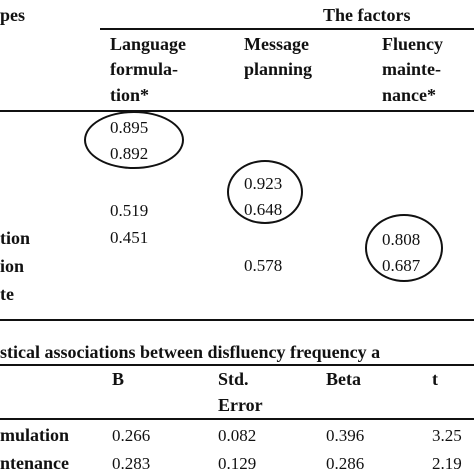 Image resolution: width=474 pixels, height=474 pixels. I want to click on header-b: B, so click(118, 379).